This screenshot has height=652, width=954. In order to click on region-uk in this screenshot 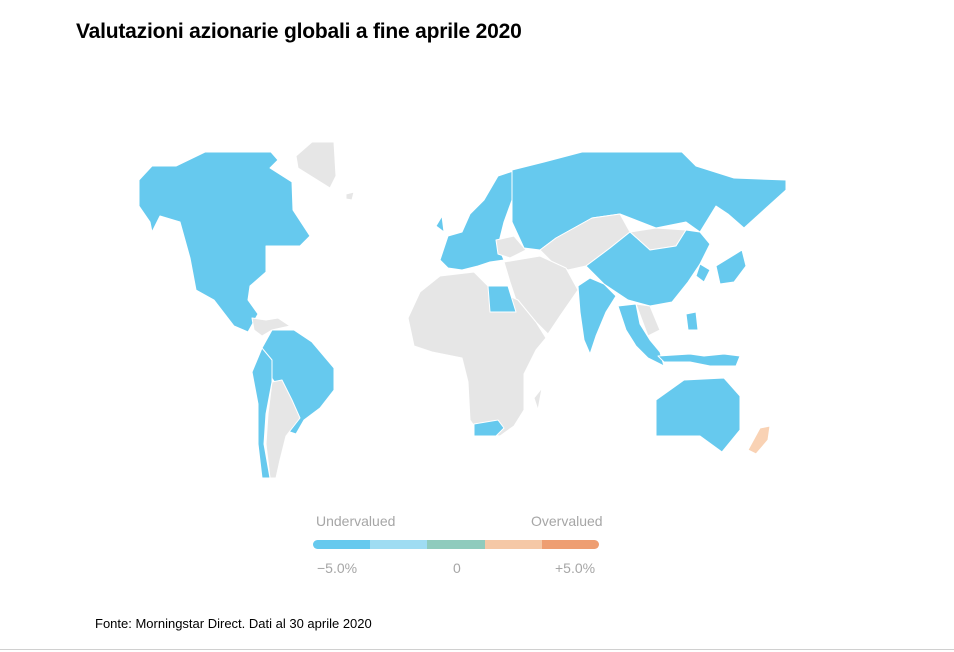, I will do `click(440, 224)`.